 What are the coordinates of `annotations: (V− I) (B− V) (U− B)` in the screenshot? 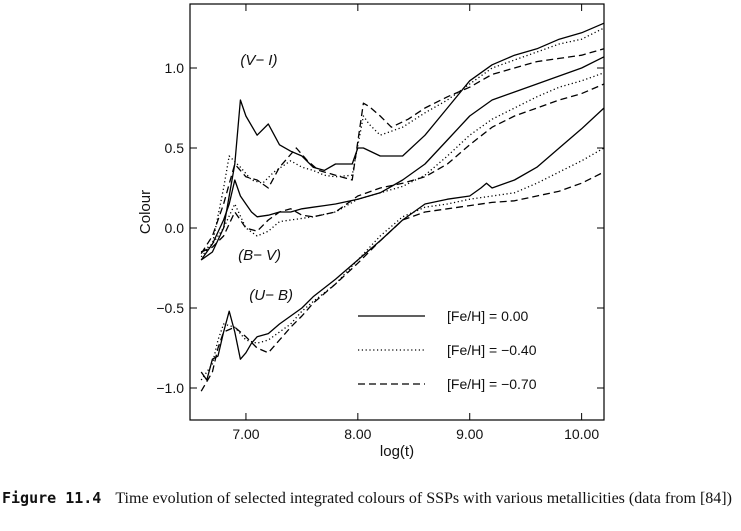 It's located at (265, 178).